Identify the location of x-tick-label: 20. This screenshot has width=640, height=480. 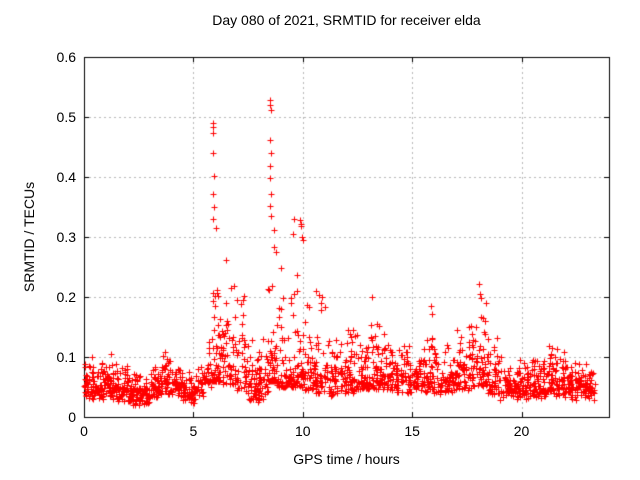
(521, 431).